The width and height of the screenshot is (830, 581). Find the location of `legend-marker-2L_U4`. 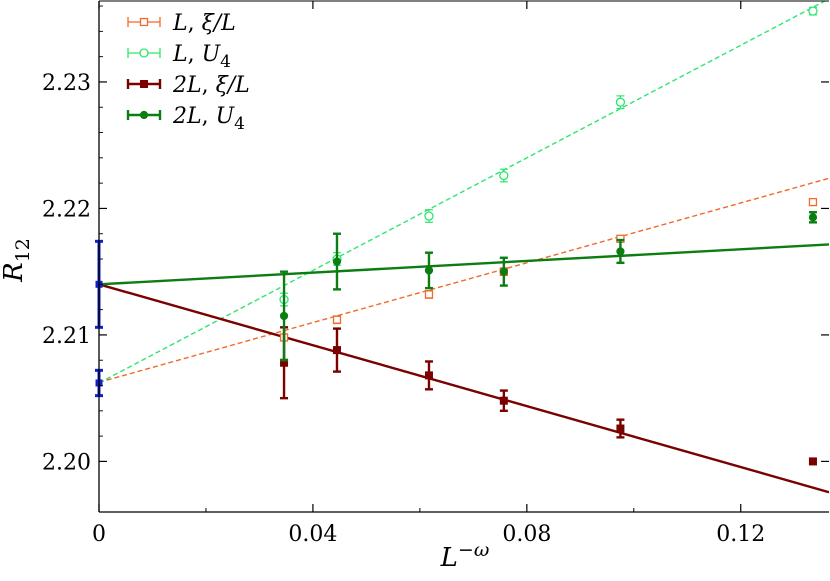

legend-marker-2L_U4 is located at coordinates (144, 115).